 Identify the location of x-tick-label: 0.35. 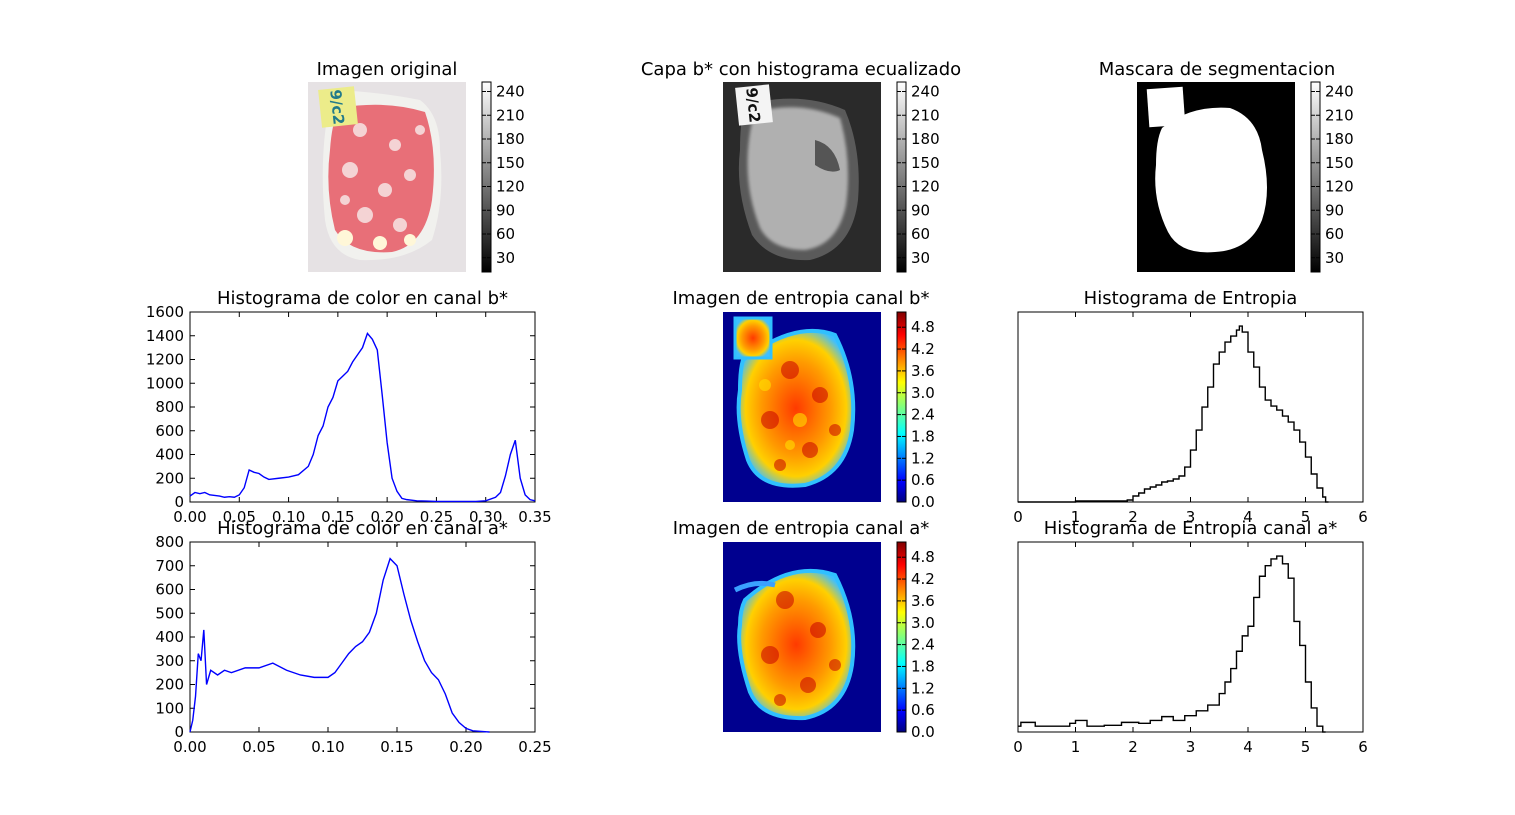
(534, 517).